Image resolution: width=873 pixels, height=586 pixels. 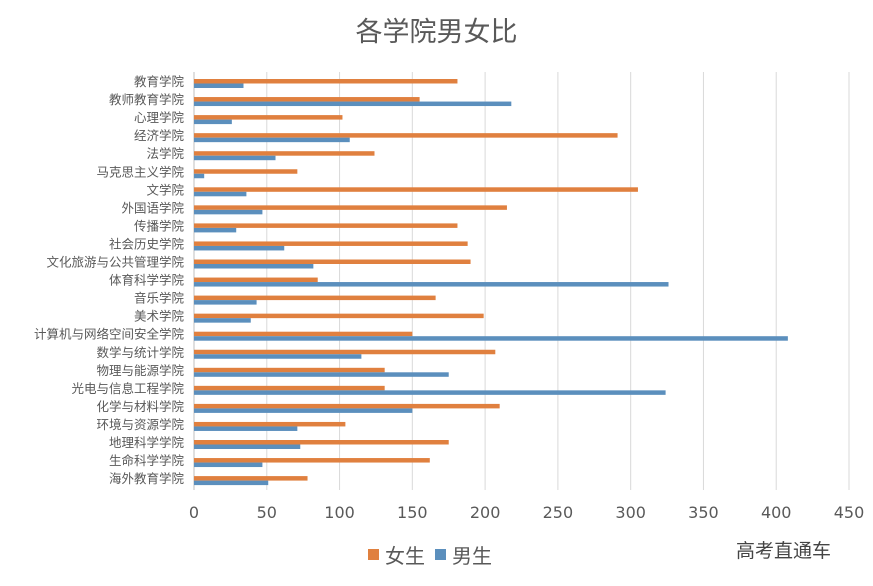 What do you see at coordinates (140, 370) in the screenshot?
I see `y-category-label: 物理与能源学院` at bounding box center [140, 370].